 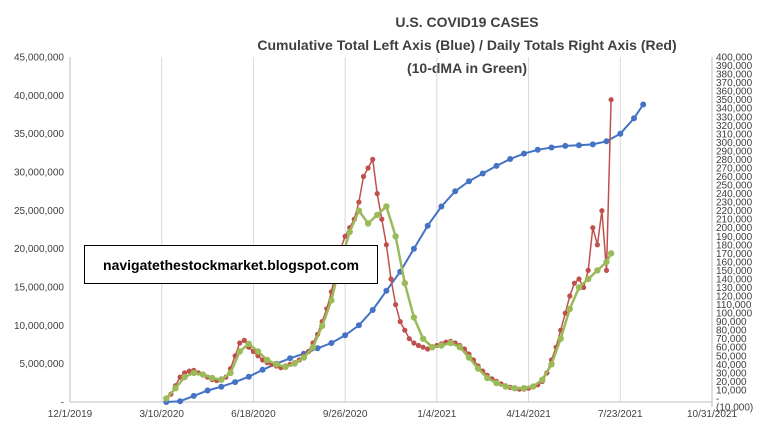 What do you see at coordinates (161, 414) in the screenshot?
I see `x-tick-label: 3/10/2020` at bounding box center [161, 414].